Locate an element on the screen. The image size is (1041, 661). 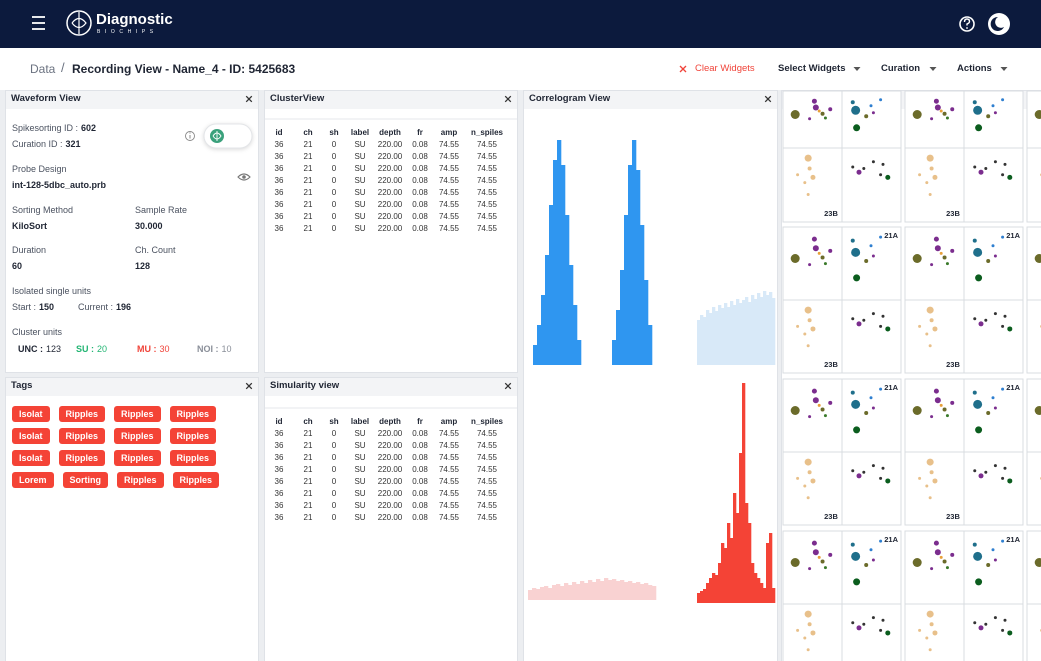
cluster-unit-label: MU : is located at coordinates (147, 349).